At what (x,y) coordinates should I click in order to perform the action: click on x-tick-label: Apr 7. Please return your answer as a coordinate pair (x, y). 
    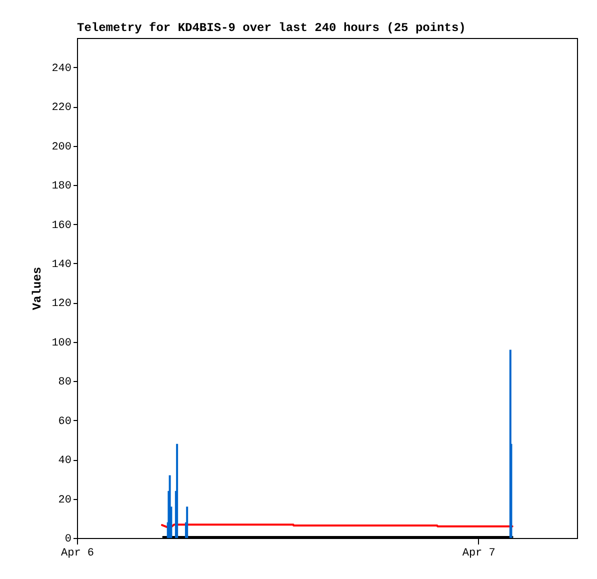
    Looking at the image, I should click on (479, 554).